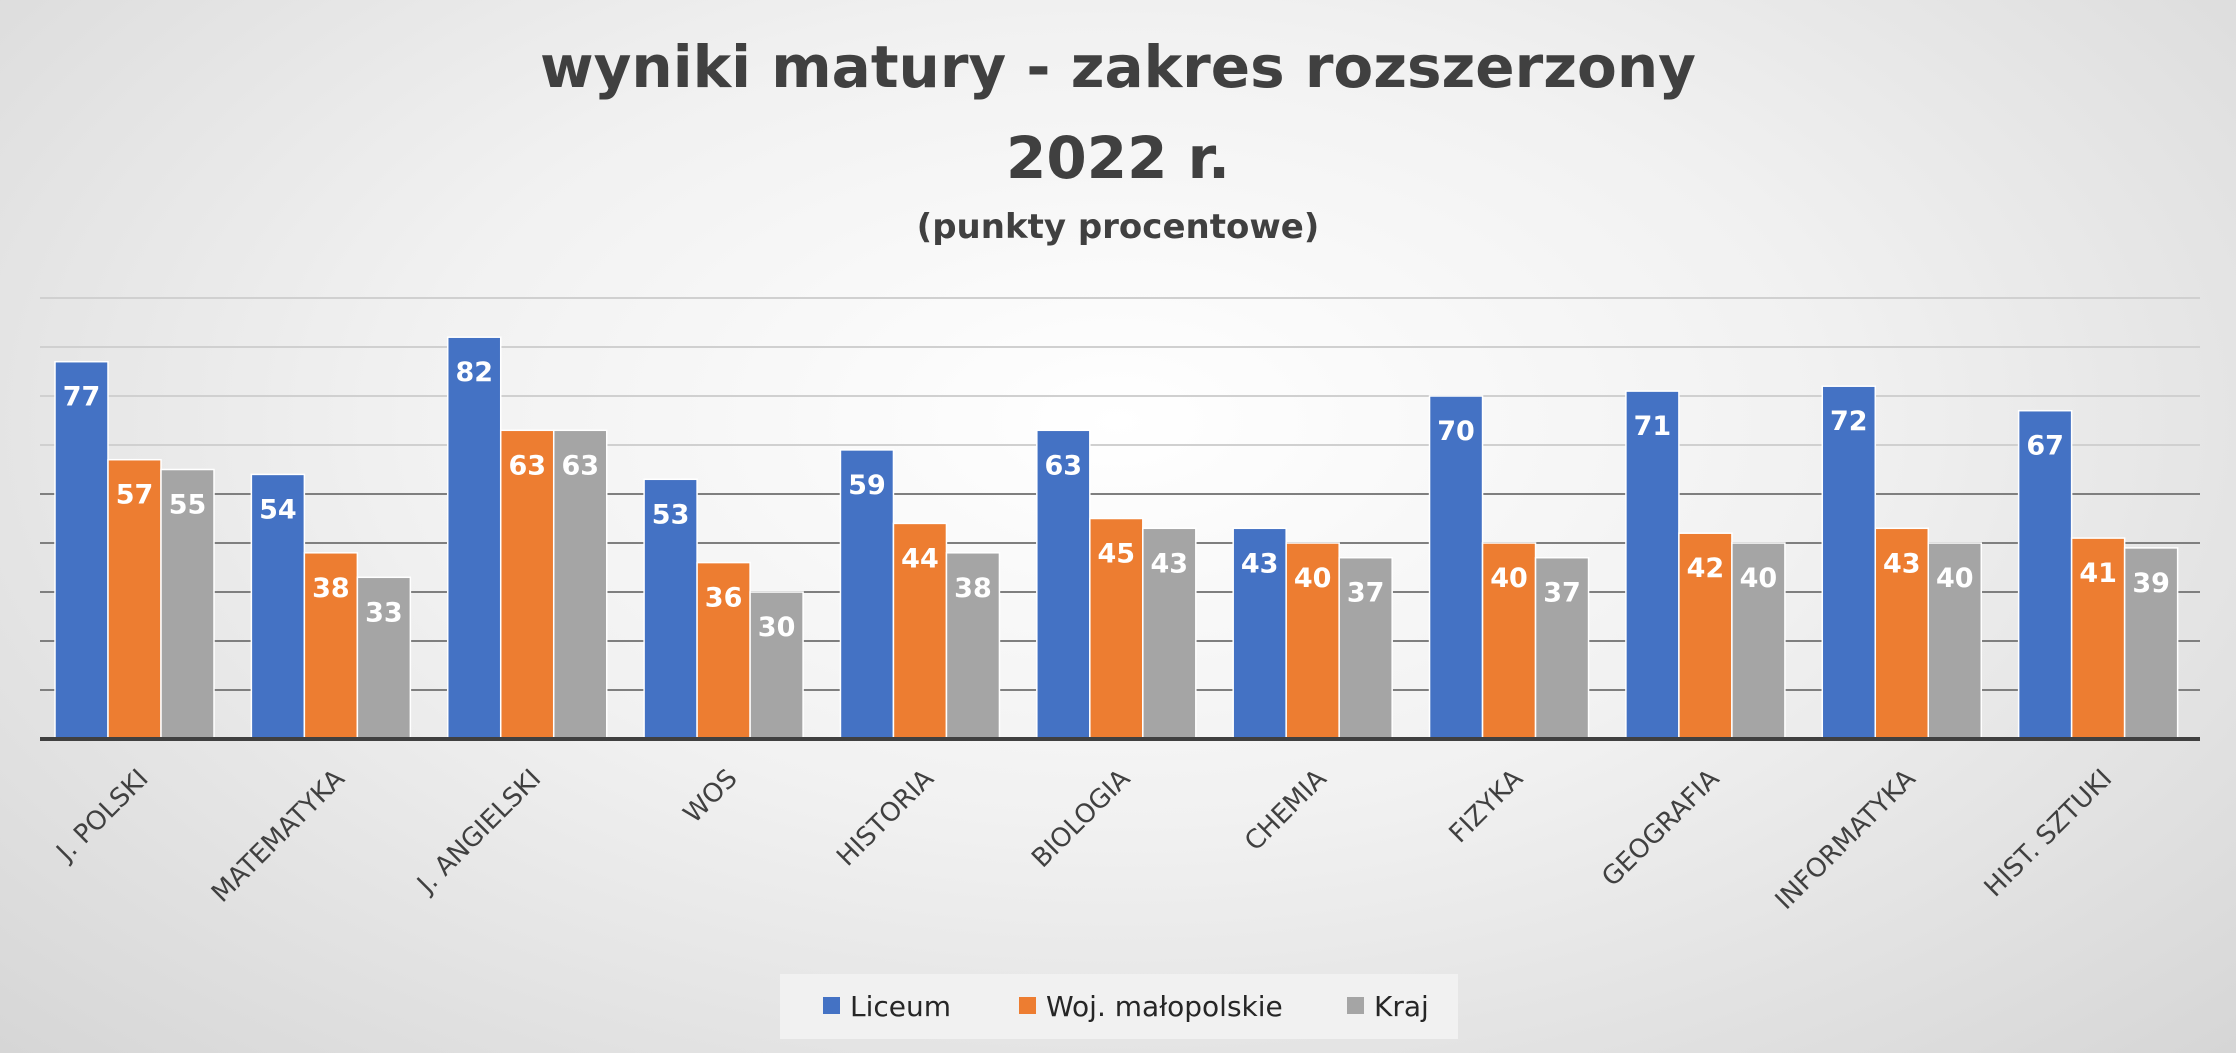 The width and height of the screenshot is (2236, 1053). I want to click on value-label: 67, so click(2045, 446).